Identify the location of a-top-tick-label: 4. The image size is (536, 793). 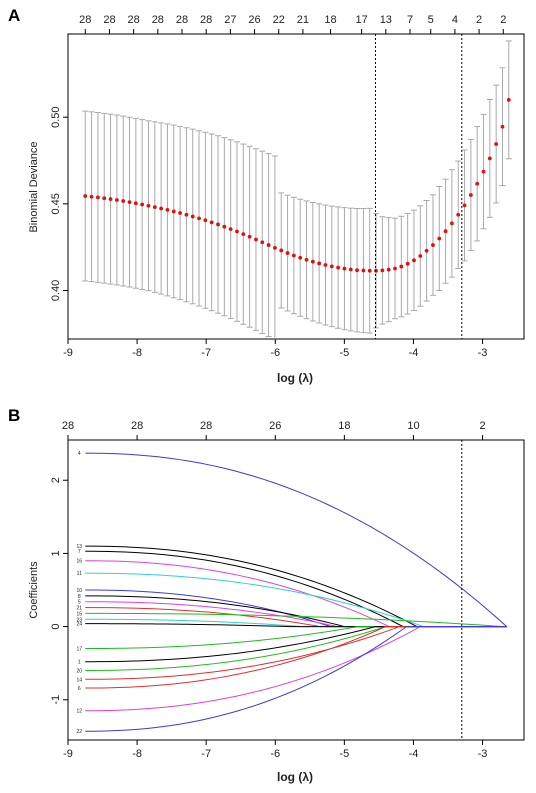
(455, 20).